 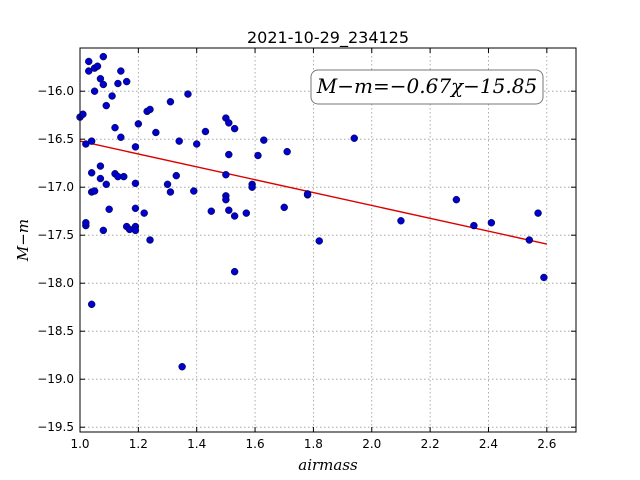 I want to click on x-tick-label: 1.2, so click(x=138, y=444).